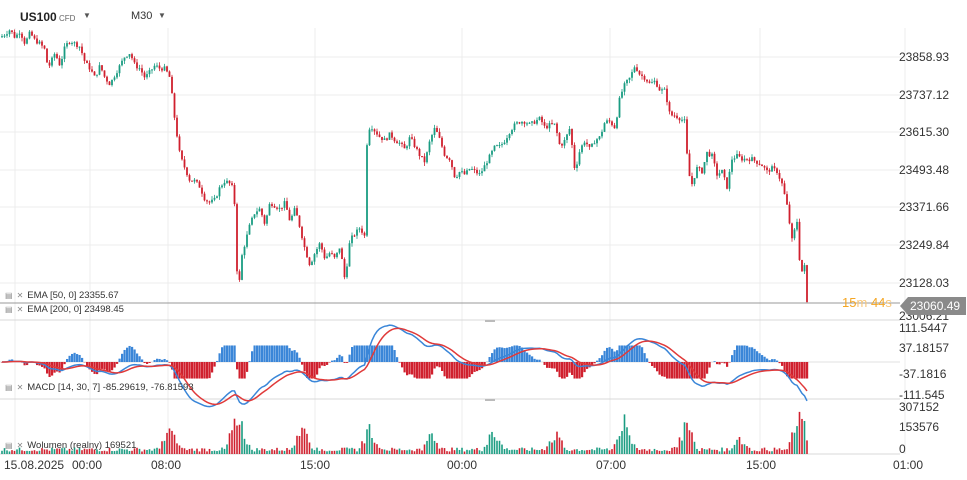 The height and width of the screenshot is (480, 967). Describe the element at coordinates (924, 57) in the screenshot. I see `price-axis-label: 23858.93` at that location.